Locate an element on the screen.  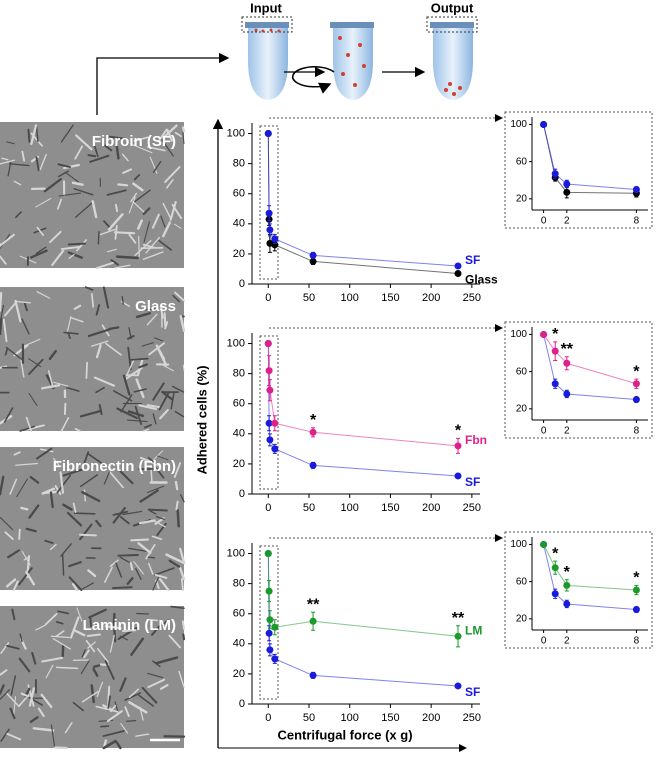
zoom-box is located at coordinates (269, 622).